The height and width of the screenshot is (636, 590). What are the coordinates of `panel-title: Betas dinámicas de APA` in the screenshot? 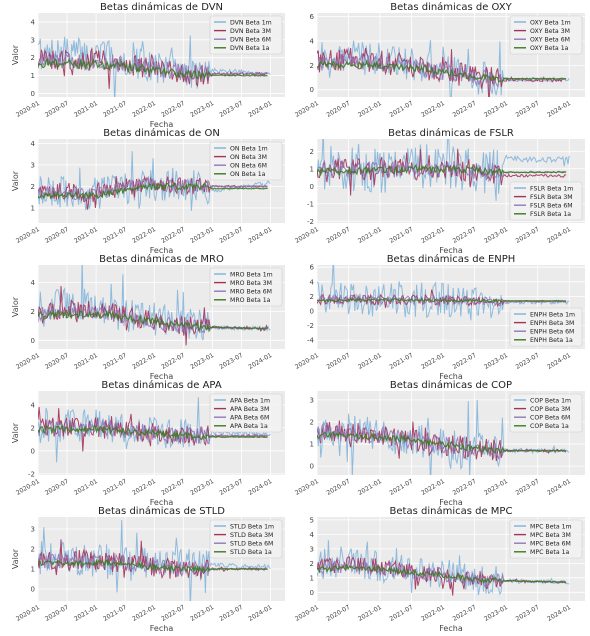 It's located at (161, 385).